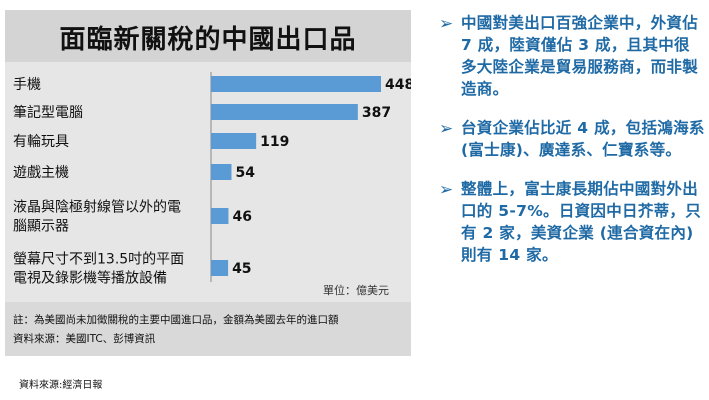 This screenshot has width=709, height=400. Describe the element at coordinates (274, 142) in the screenshot. I see `bar-value-label: 119` at that location.